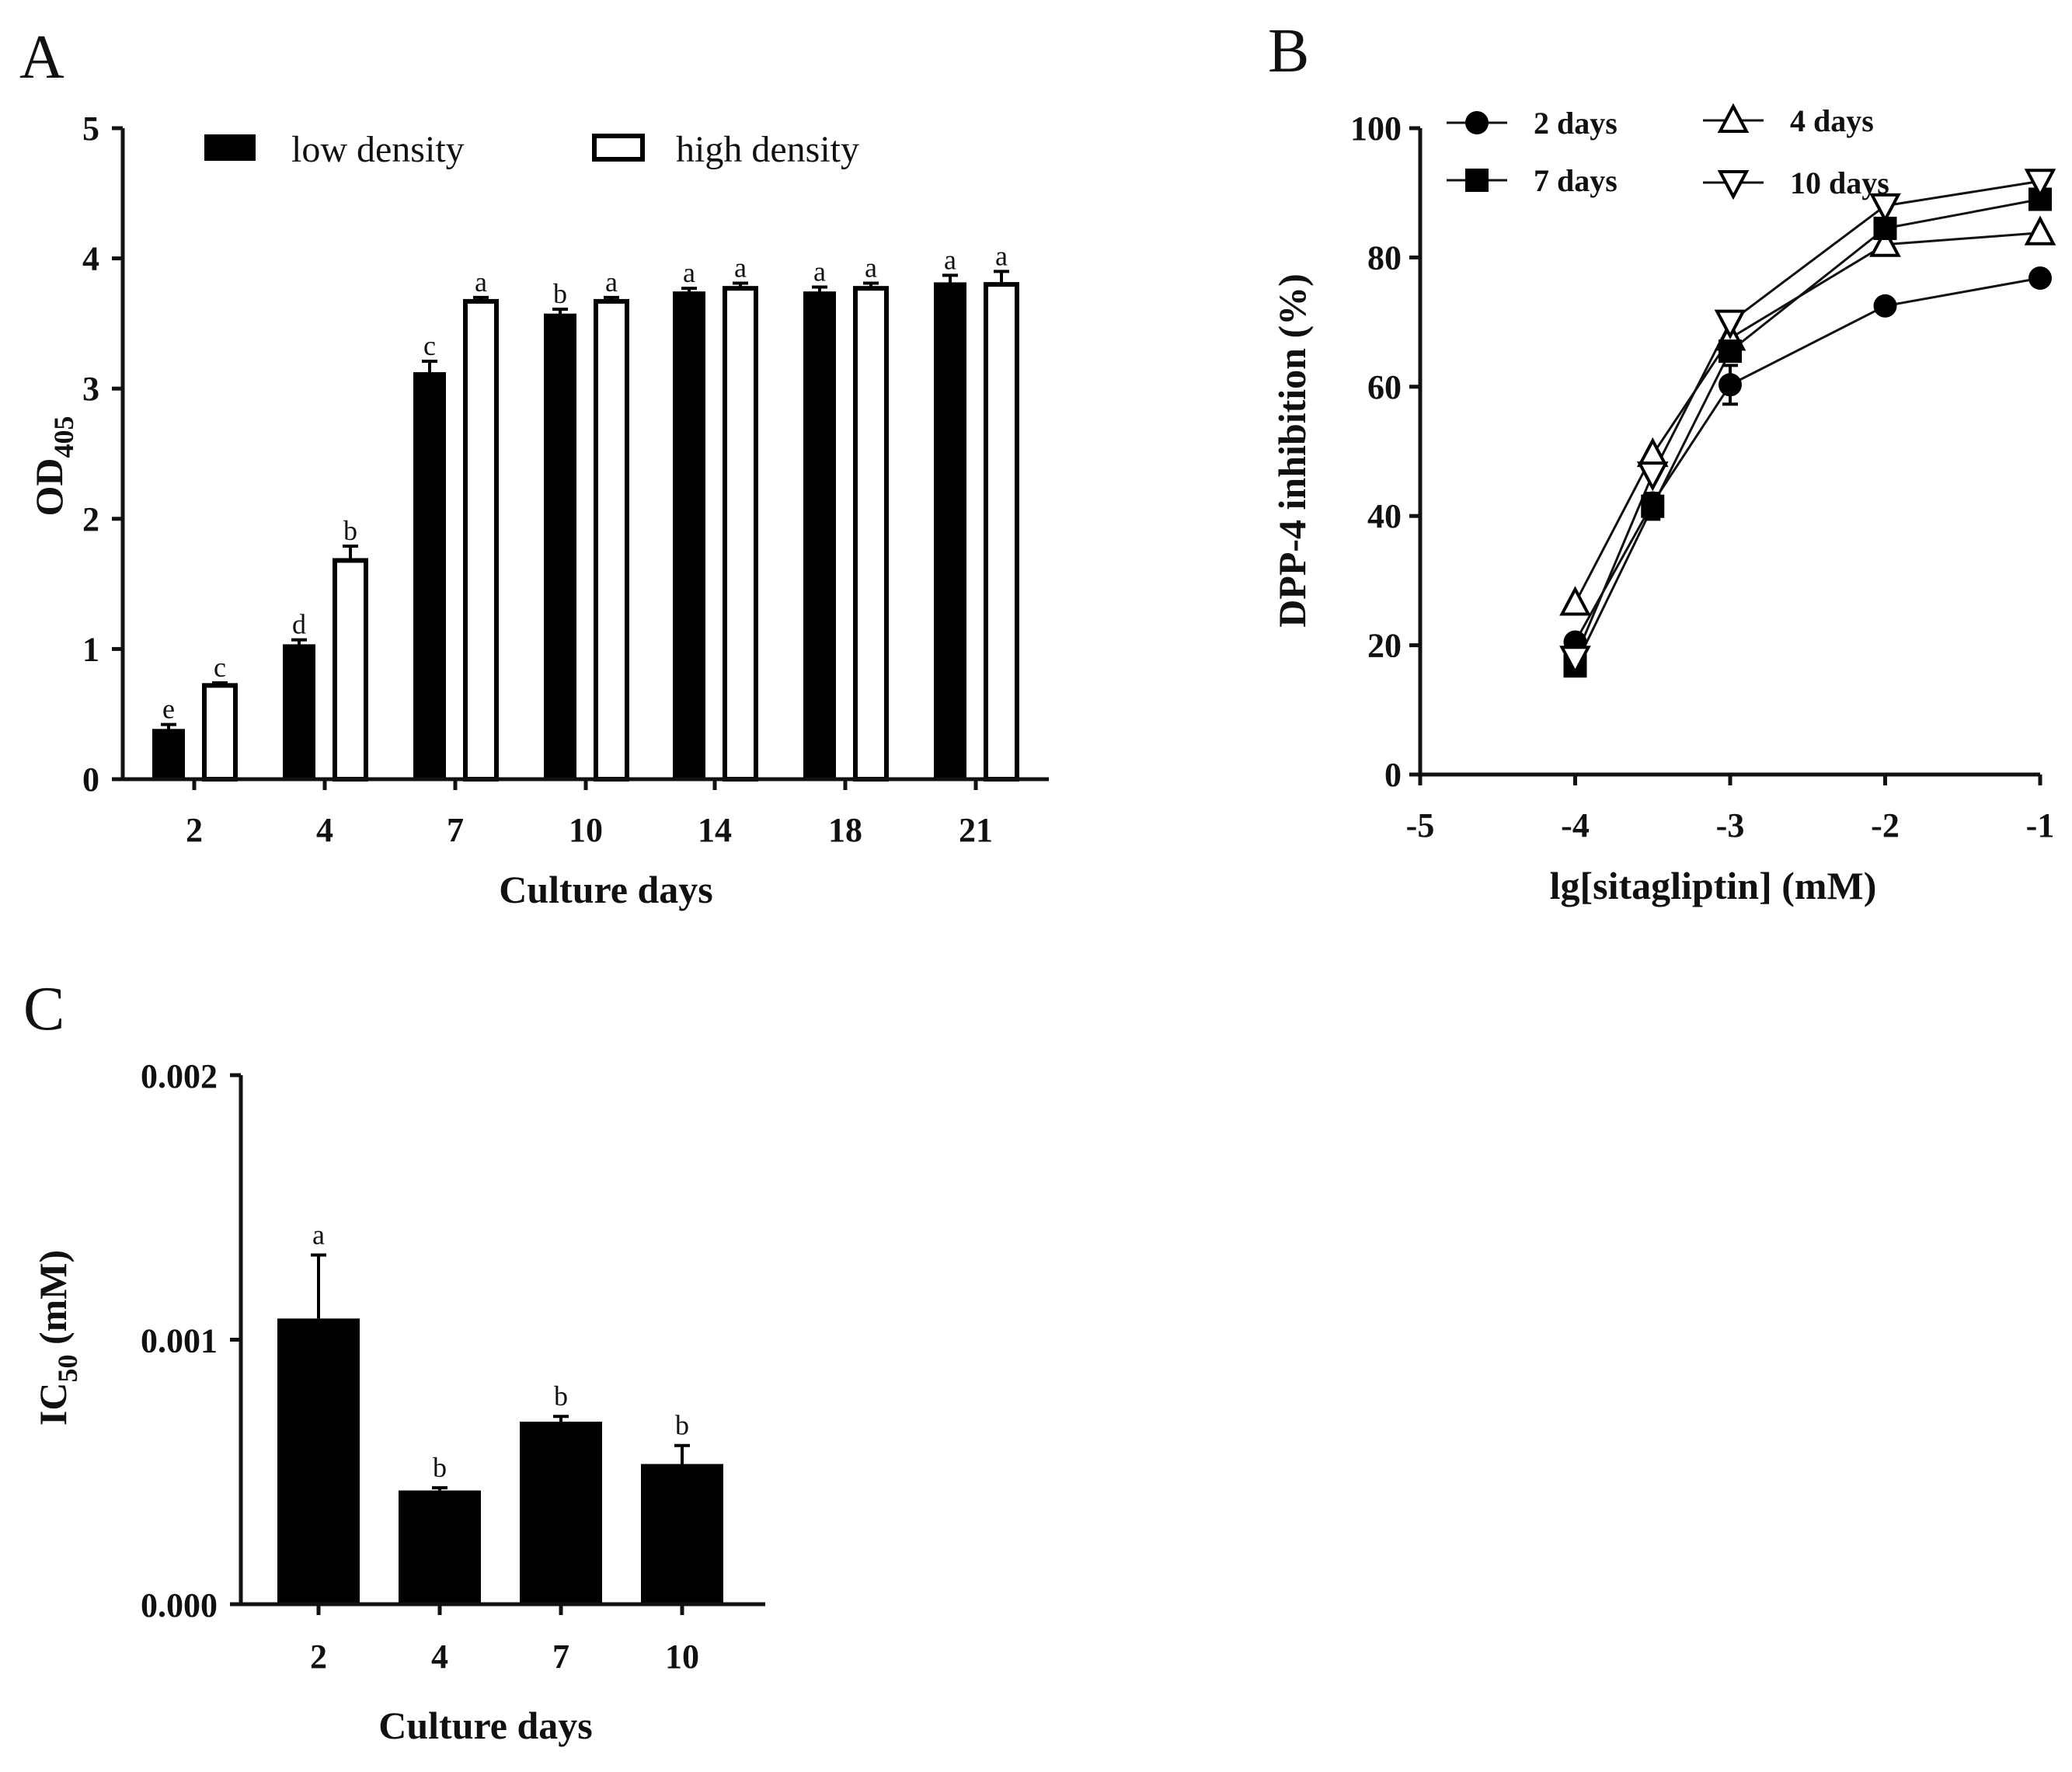  Describe the element at coordinates (1384, 646) in the screenshot. I see `b-y-tick-label: 20` at that location.